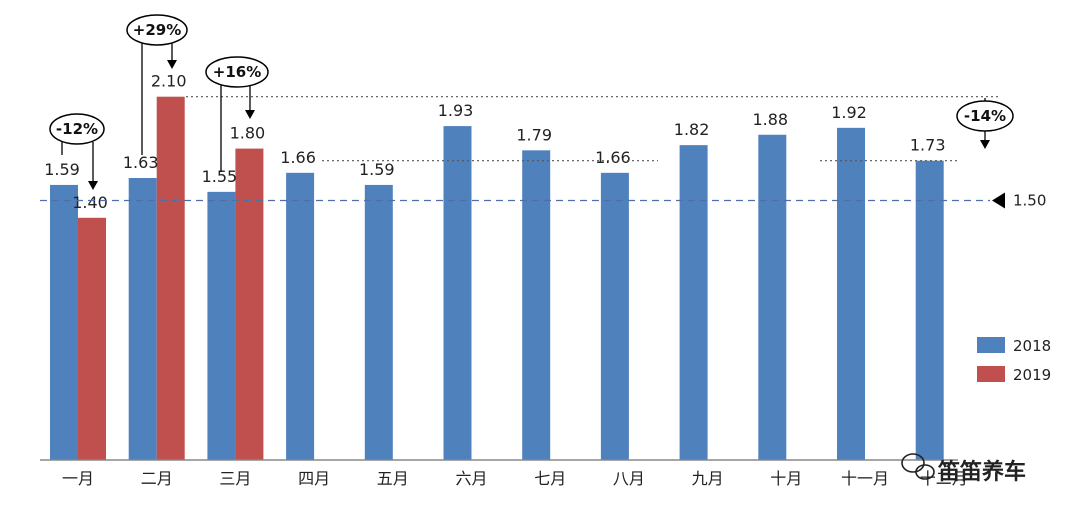 This screenshot has height=517, width=1080. Describe the element at coordinates (981, 472) in the screenshot. I see `watermark-text: 笛笛养车` at that location.